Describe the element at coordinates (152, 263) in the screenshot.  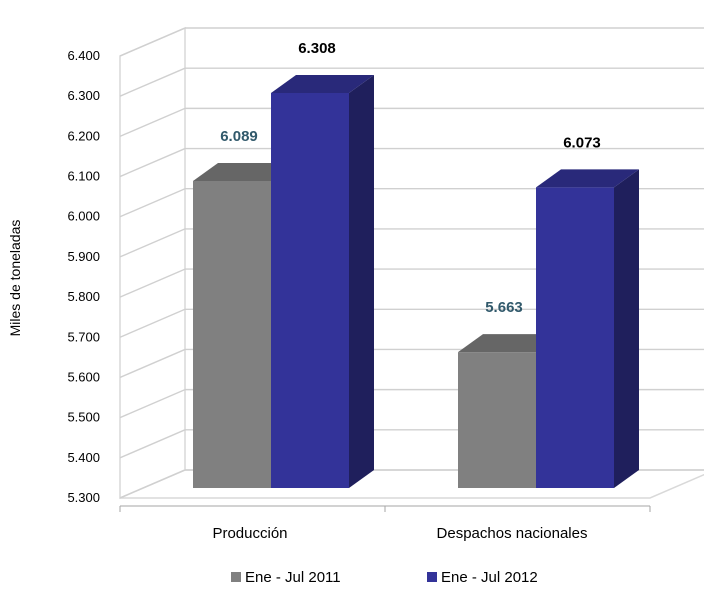
I see `side-wall` at that location.